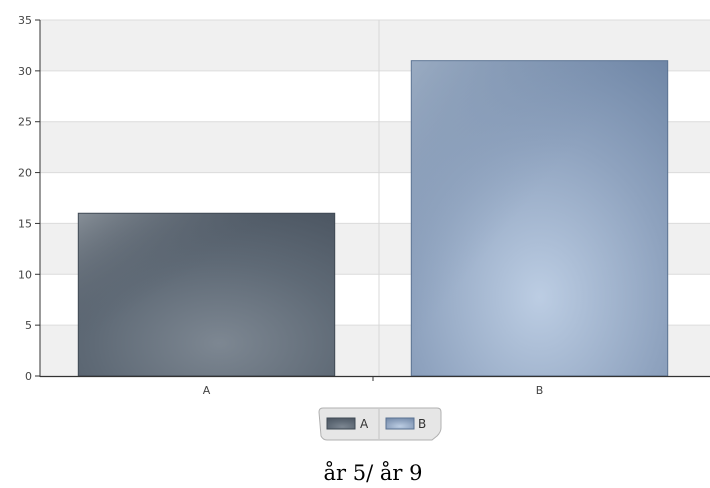  What do you see at coordinates (25, 20) in the screenshot?
I see `y-tick-label-35: 35` at bounding box center [25, 20].